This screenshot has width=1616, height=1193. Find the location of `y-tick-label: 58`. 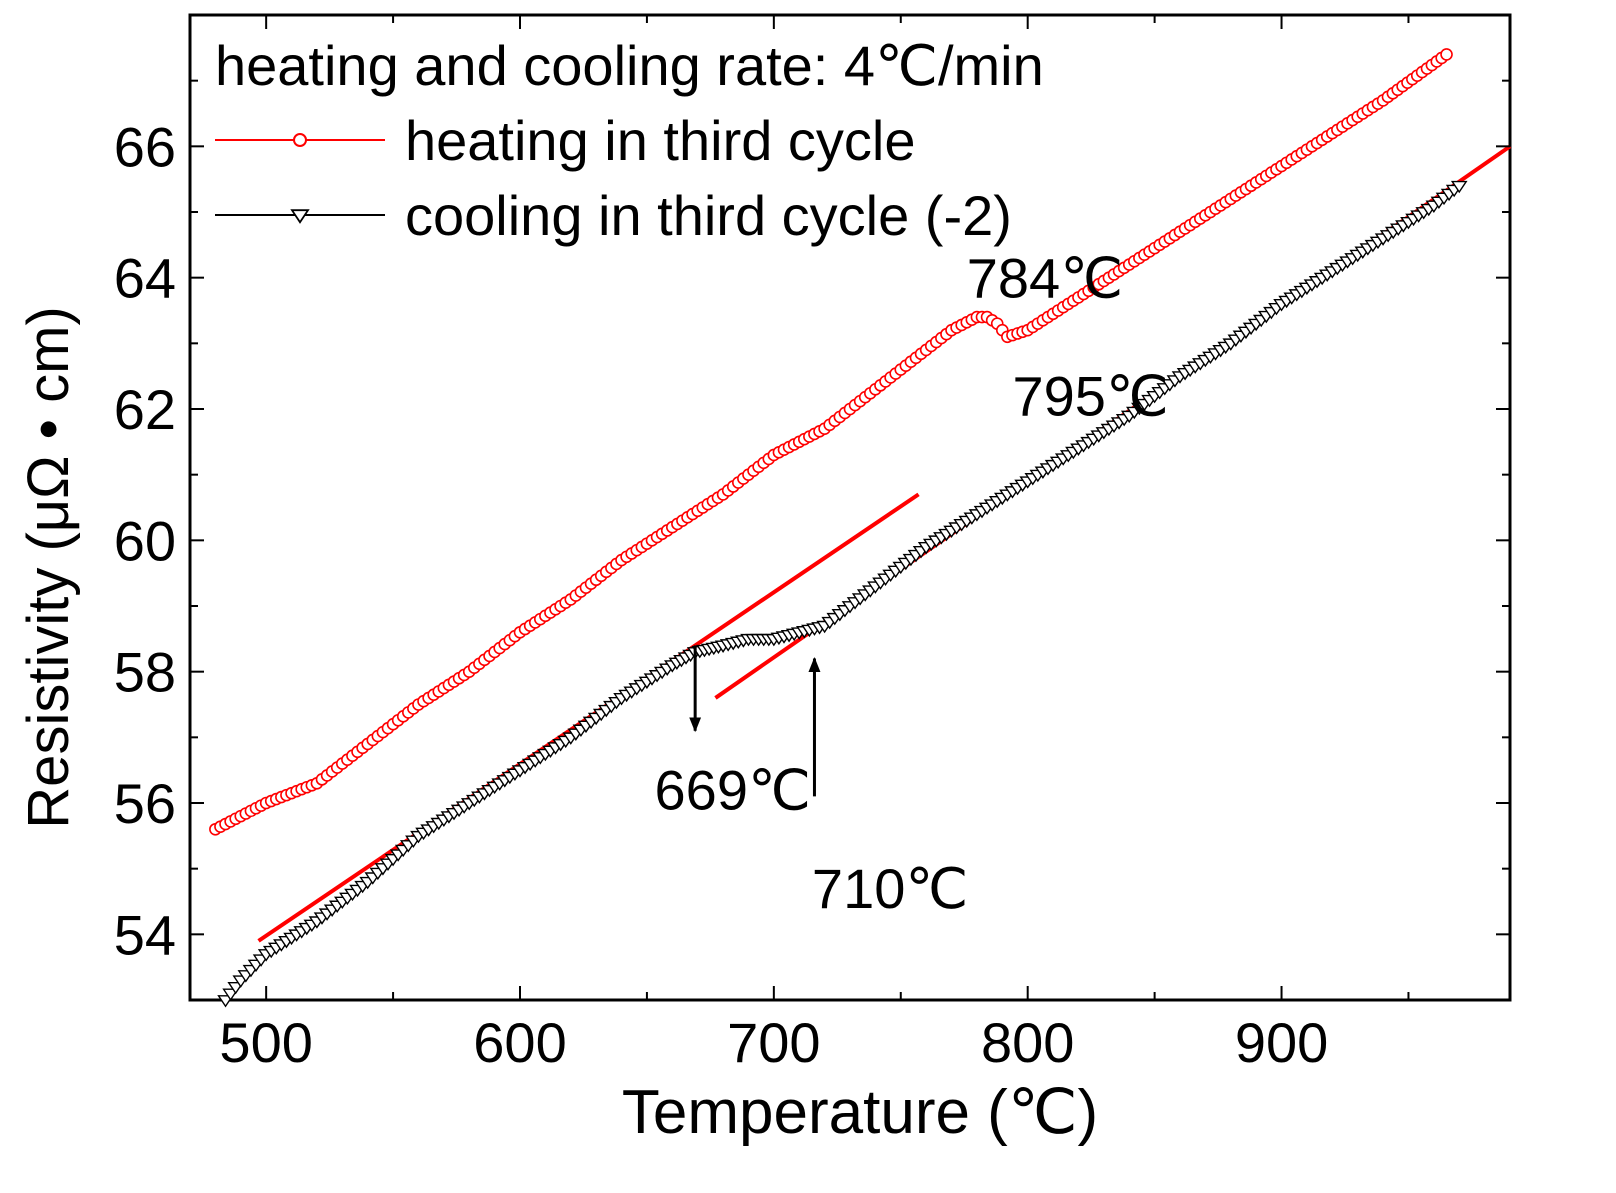

y-tick-label: 58 is located at coordinates (145, 672).